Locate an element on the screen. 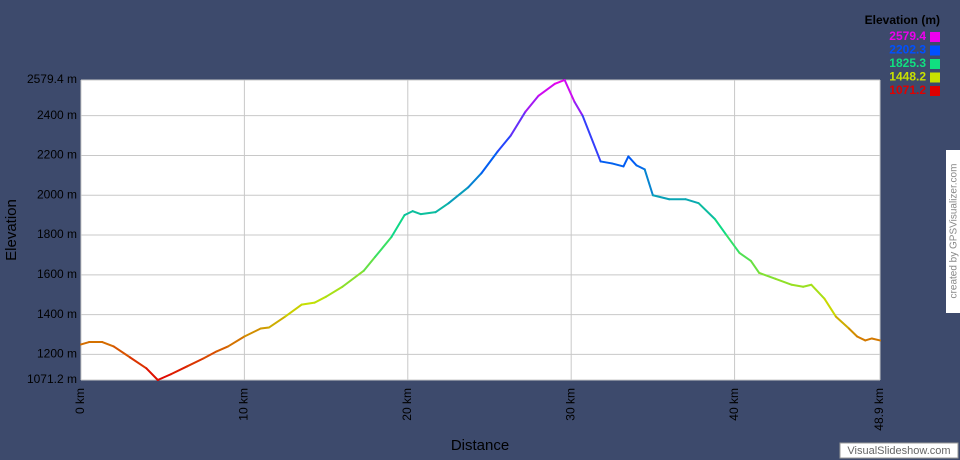 Image resolution: width=960 pixels, height=460 pixels. watermark: VisualSlideshow.com is located at coordinates (898, 451).